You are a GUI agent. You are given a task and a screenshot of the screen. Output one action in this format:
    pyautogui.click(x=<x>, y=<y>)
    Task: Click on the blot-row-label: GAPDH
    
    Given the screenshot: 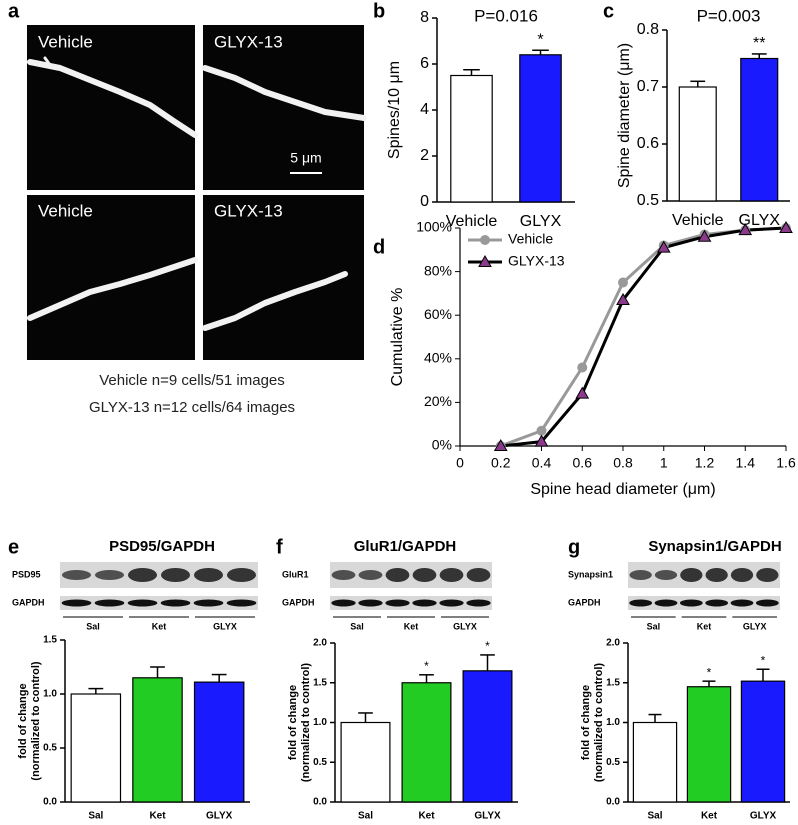 What is the action you would take?
    pyautogui.click(x=298, y=602)
    